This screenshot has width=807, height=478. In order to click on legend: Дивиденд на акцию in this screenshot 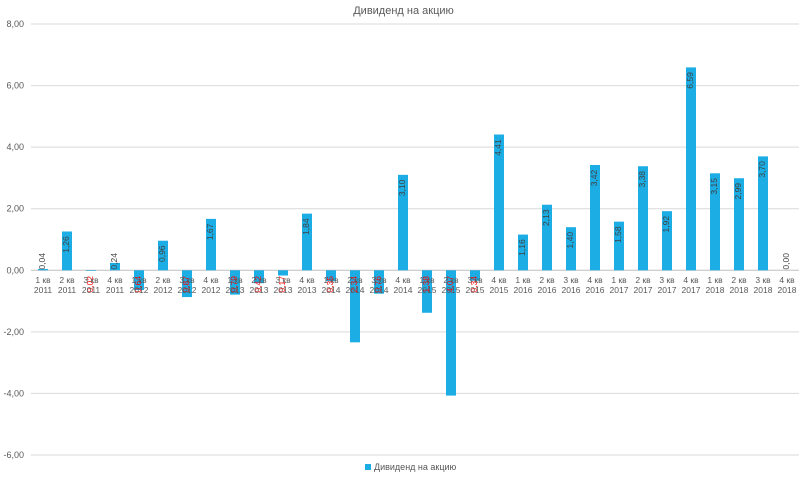, I will do `click(411, 467)`.